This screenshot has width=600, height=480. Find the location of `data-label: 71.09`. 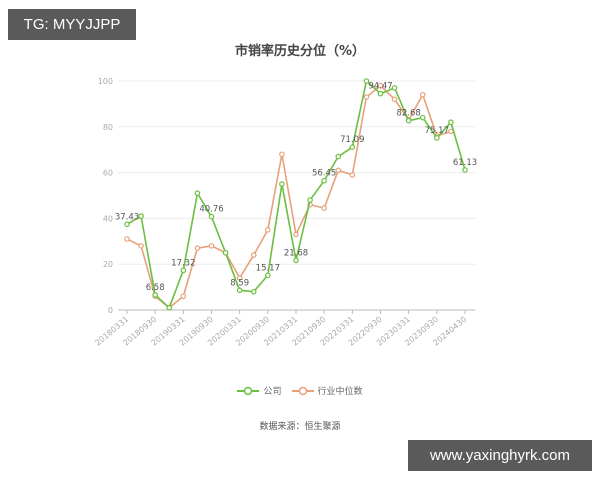

data-label: 71.09 is located at coordinates (352, 140).